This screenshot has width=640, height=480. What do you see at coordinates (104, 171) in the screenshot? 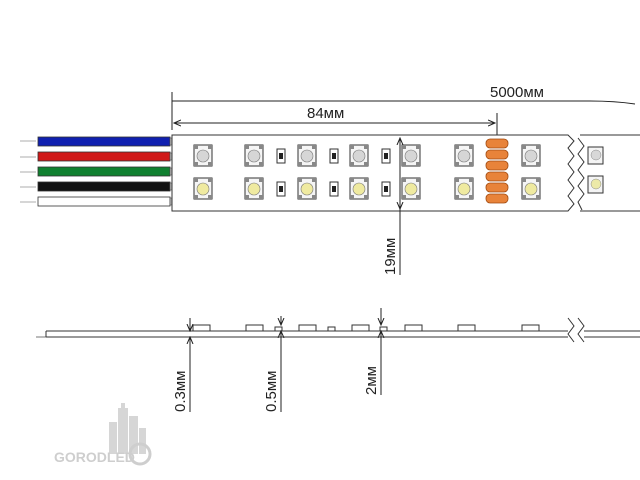
I see `wire-green` at bounding box center [104, 171].